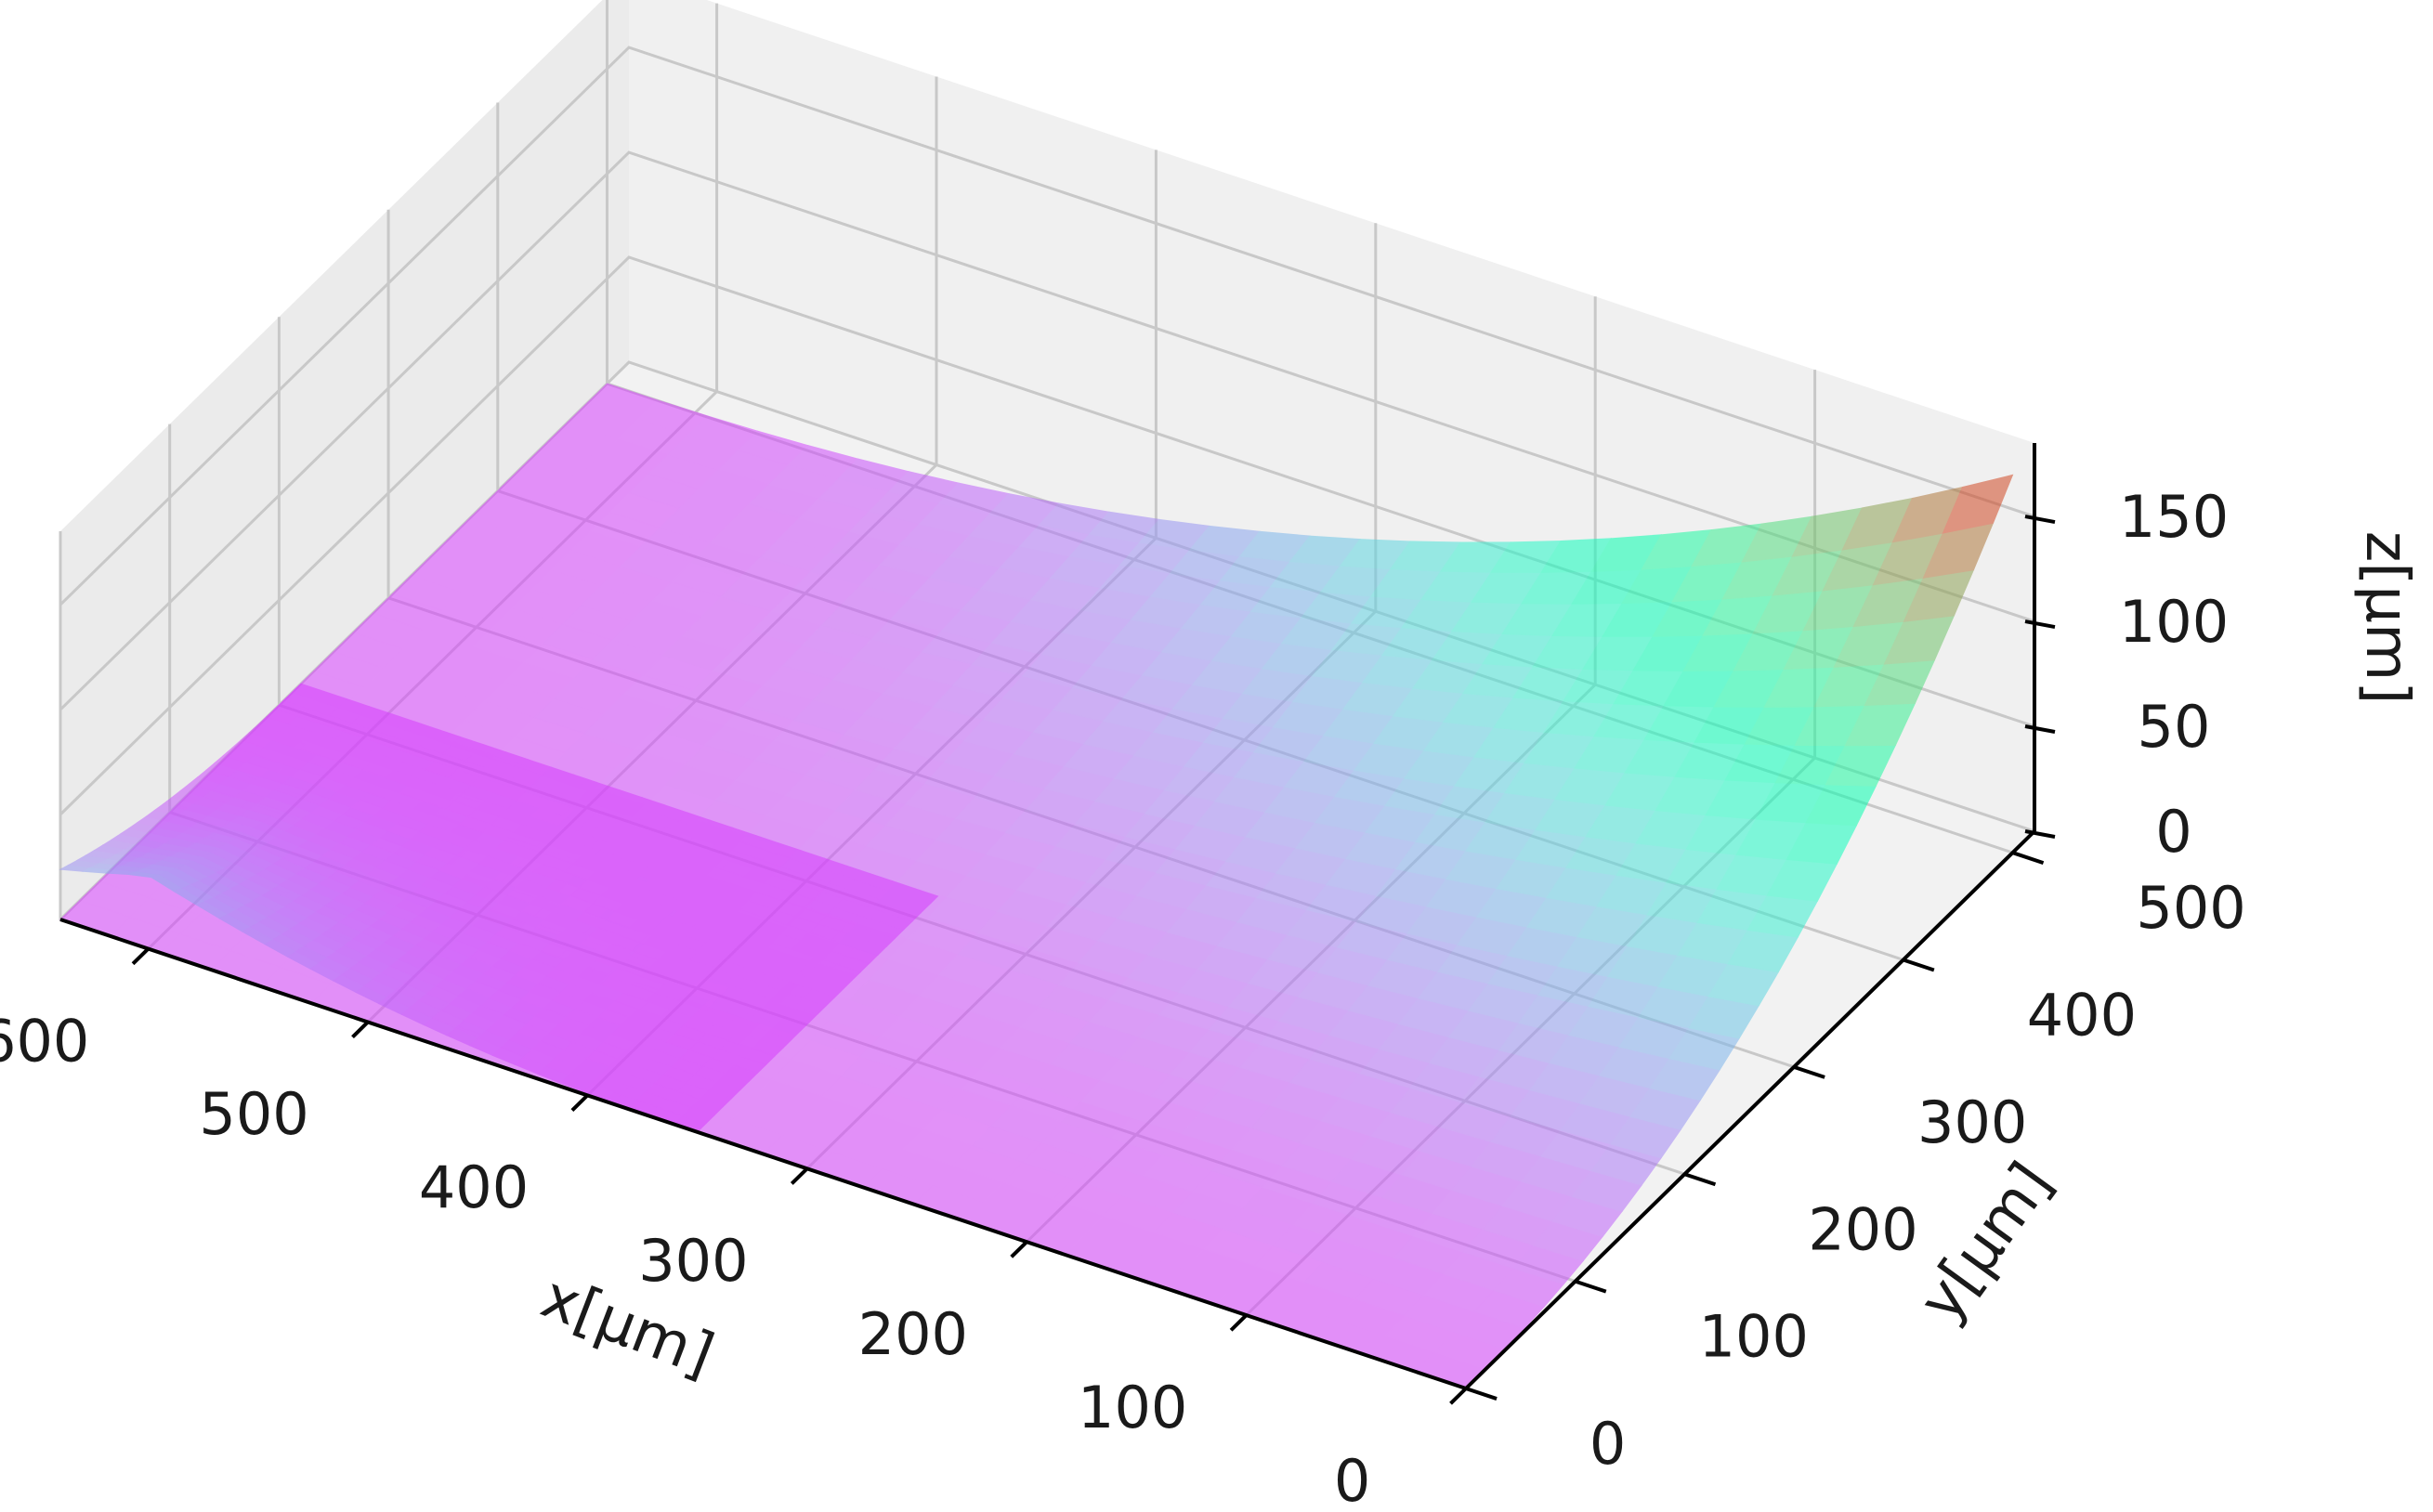 Image resolution: width=2433 pixels, height=1512 pixels. Describe the element at coordinates (2191, 908) in the screenshot. I see `y-tick-label: 500` at that location.